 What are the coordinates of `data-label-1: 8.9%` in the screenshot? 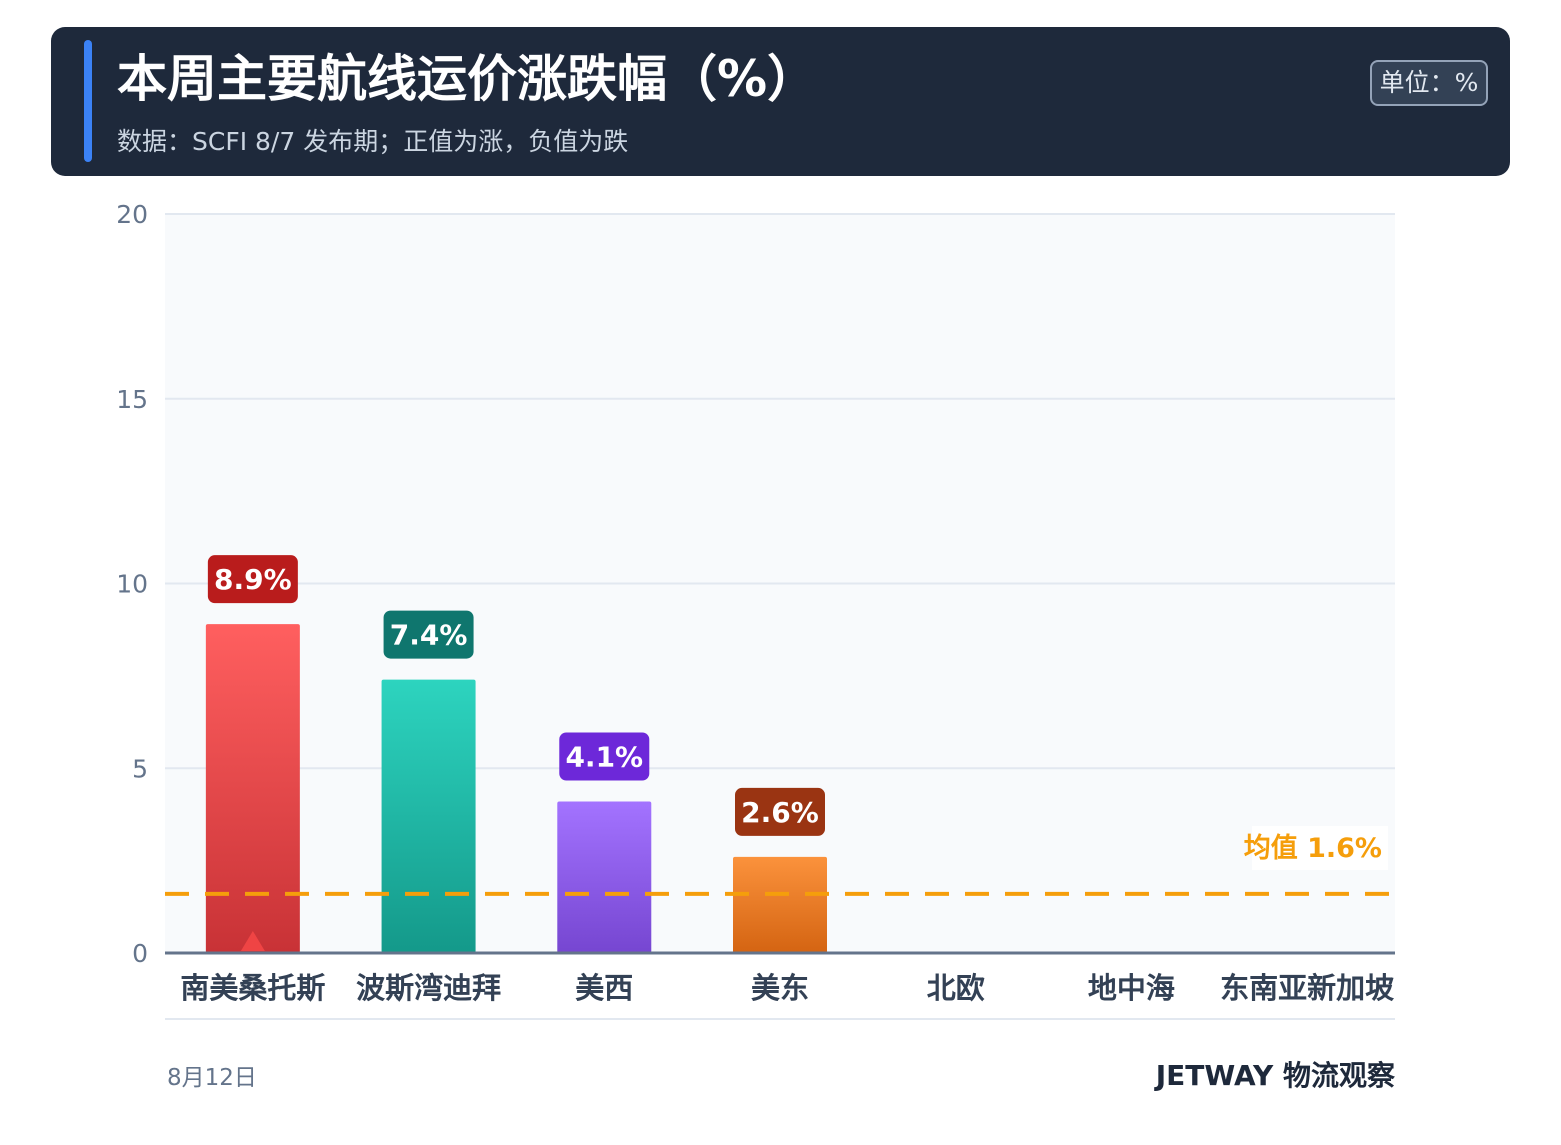 It's located at (253, 579).